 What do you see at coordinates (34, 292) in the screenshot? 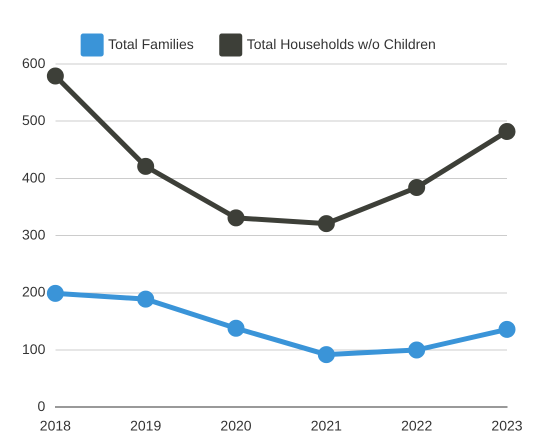
I see `y-tick-label: 200` at bounding box center [34, 292].